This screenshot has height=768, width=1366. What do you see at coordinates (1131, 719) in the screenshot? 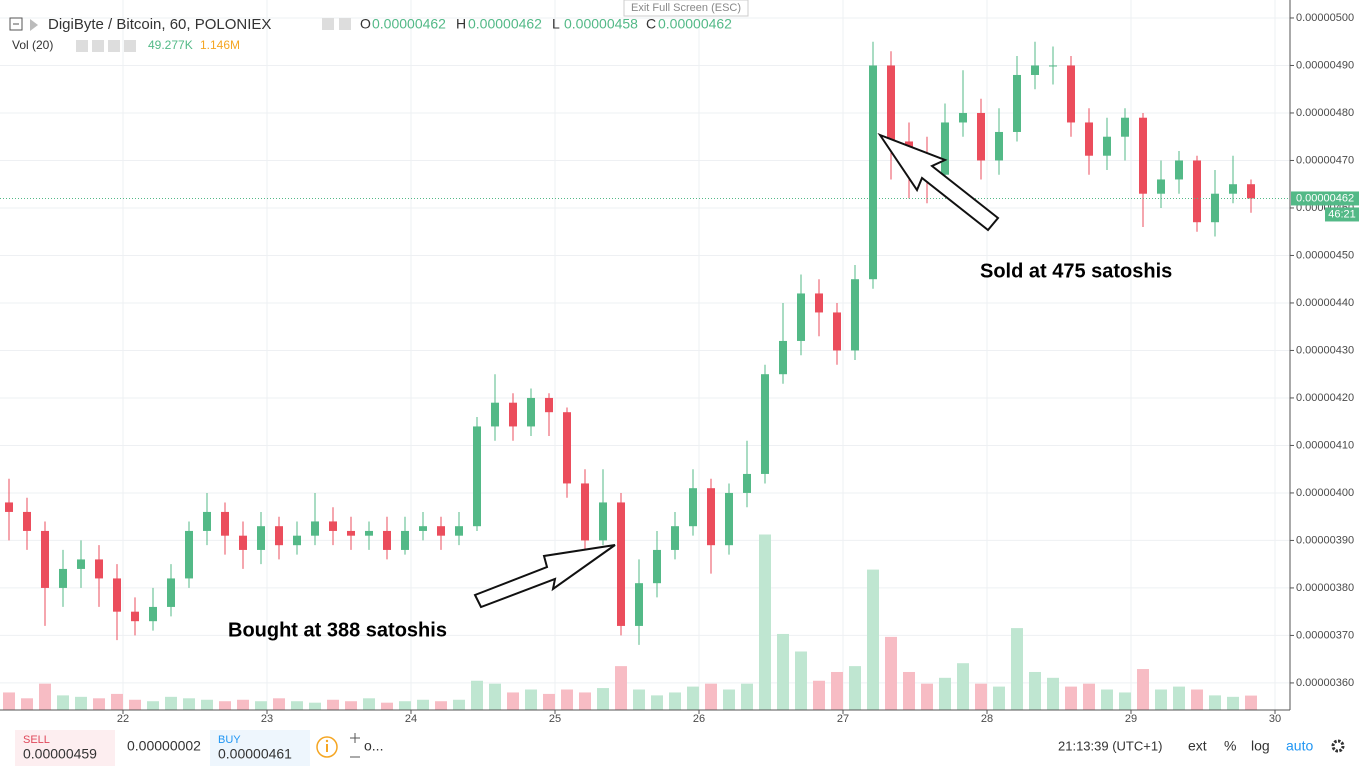
I see `x-tick-label: 29` at bounding box center [1131, 719].